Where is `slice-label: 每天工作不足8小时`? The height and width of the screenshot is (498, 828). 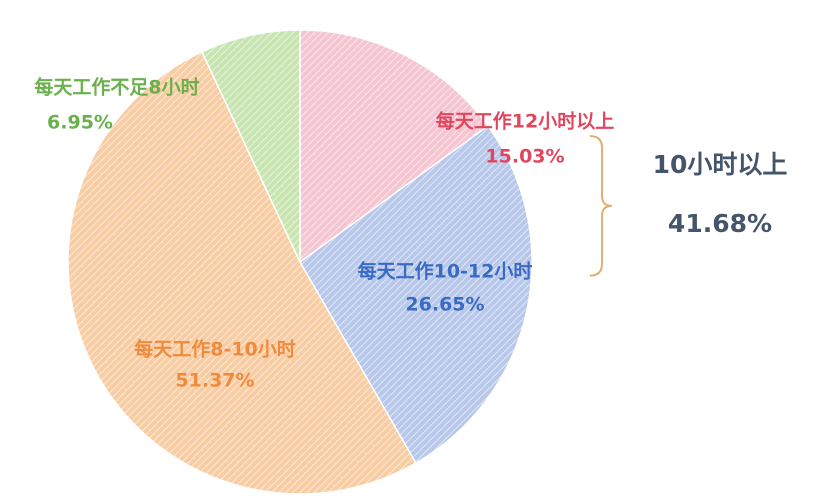 slice-label: 每天工作不足8小时 is located at coordinates (116, 87).